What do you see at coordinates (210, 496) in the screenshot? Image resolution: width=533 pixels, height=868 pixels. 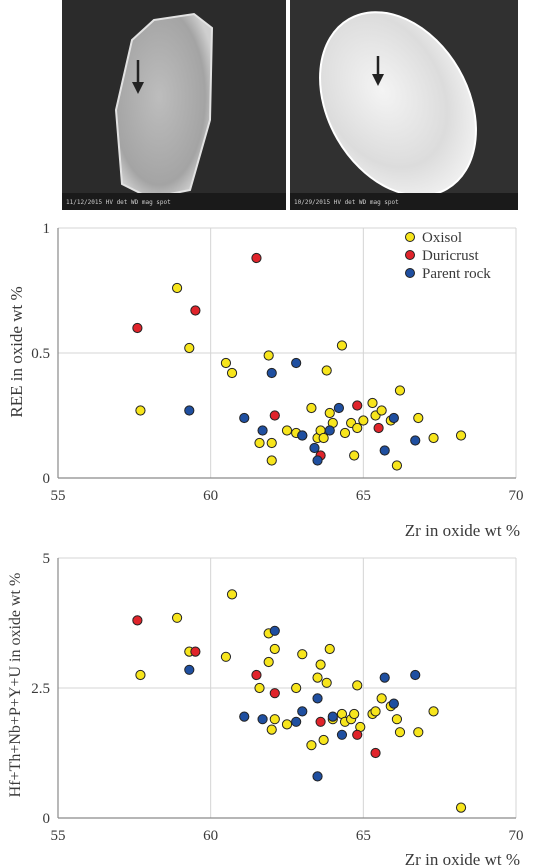 I see `x-tick-label: 60` at bounding box center [210, 496].